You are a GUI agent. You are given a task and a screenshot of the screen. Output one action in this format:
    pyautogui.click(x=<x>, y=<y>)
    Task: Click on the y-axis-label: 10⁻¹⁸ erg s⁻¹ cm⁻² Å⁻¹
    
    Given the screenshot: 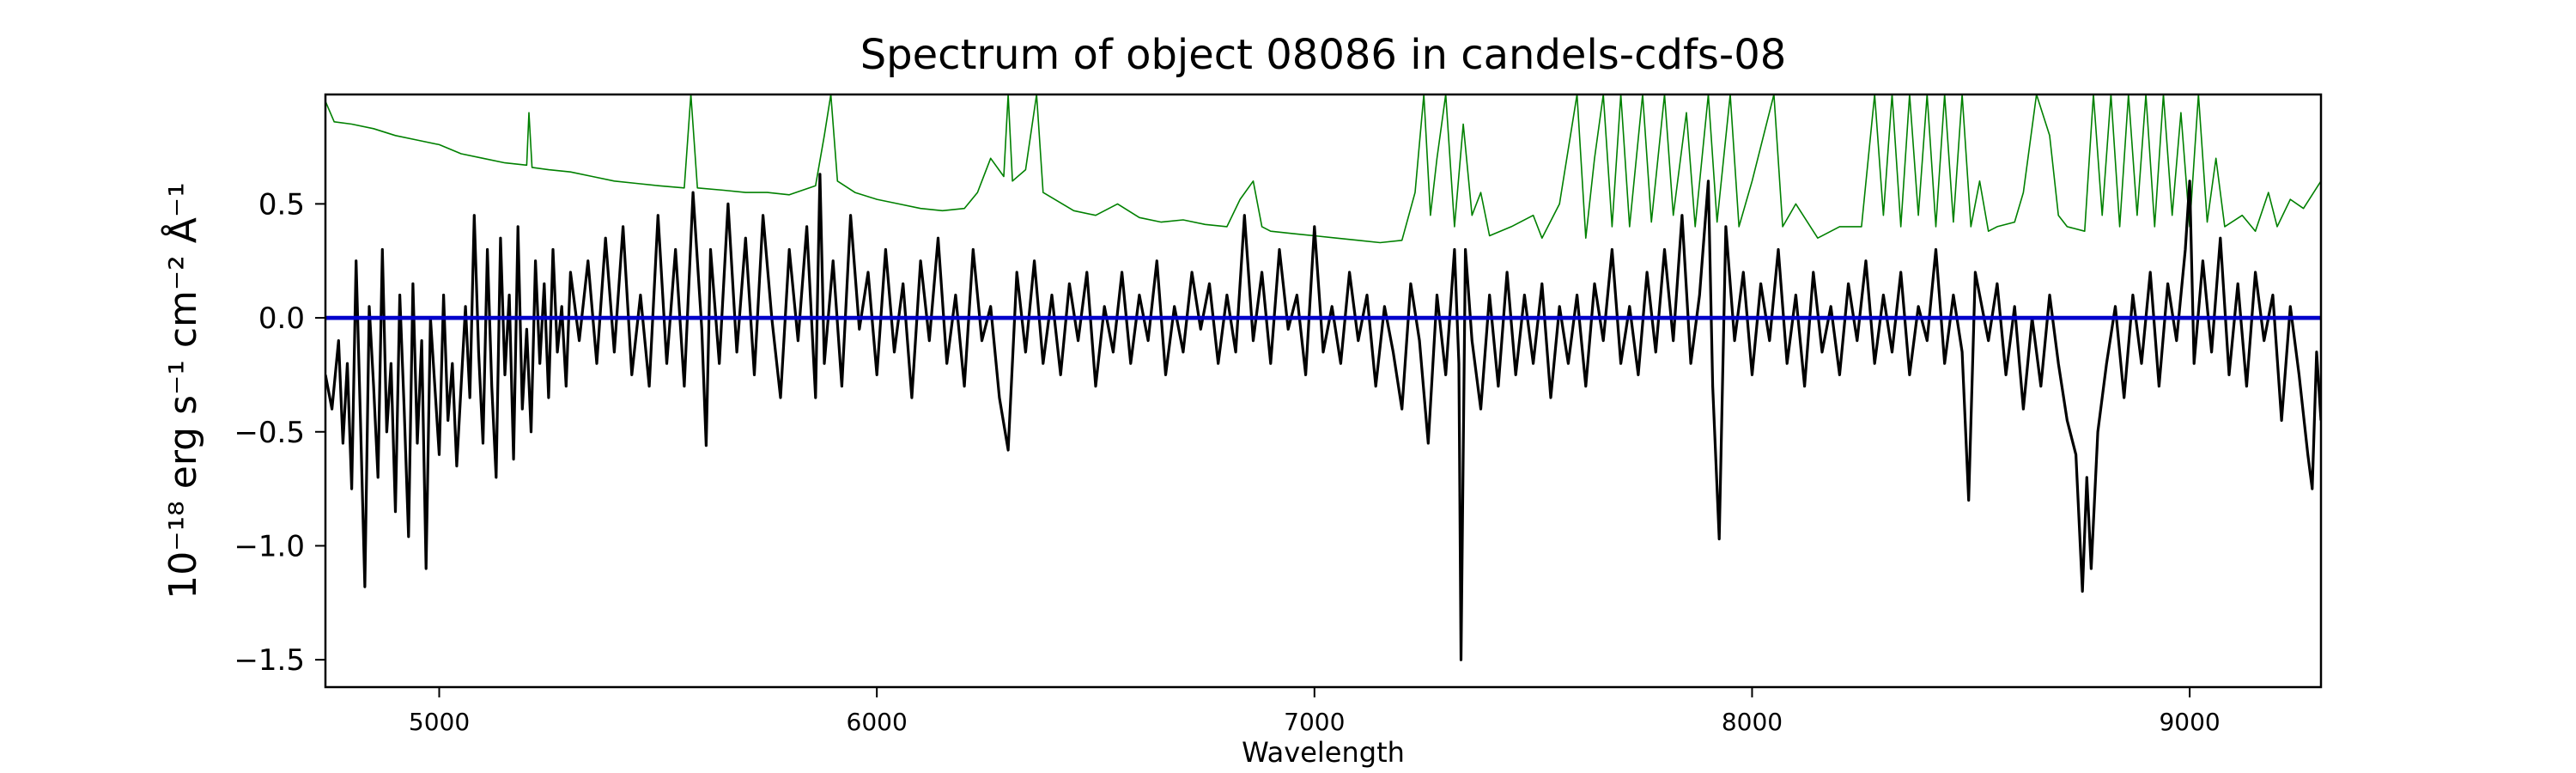 What is the action you would take?
    pyautogui.click(x=182, y=390)
    